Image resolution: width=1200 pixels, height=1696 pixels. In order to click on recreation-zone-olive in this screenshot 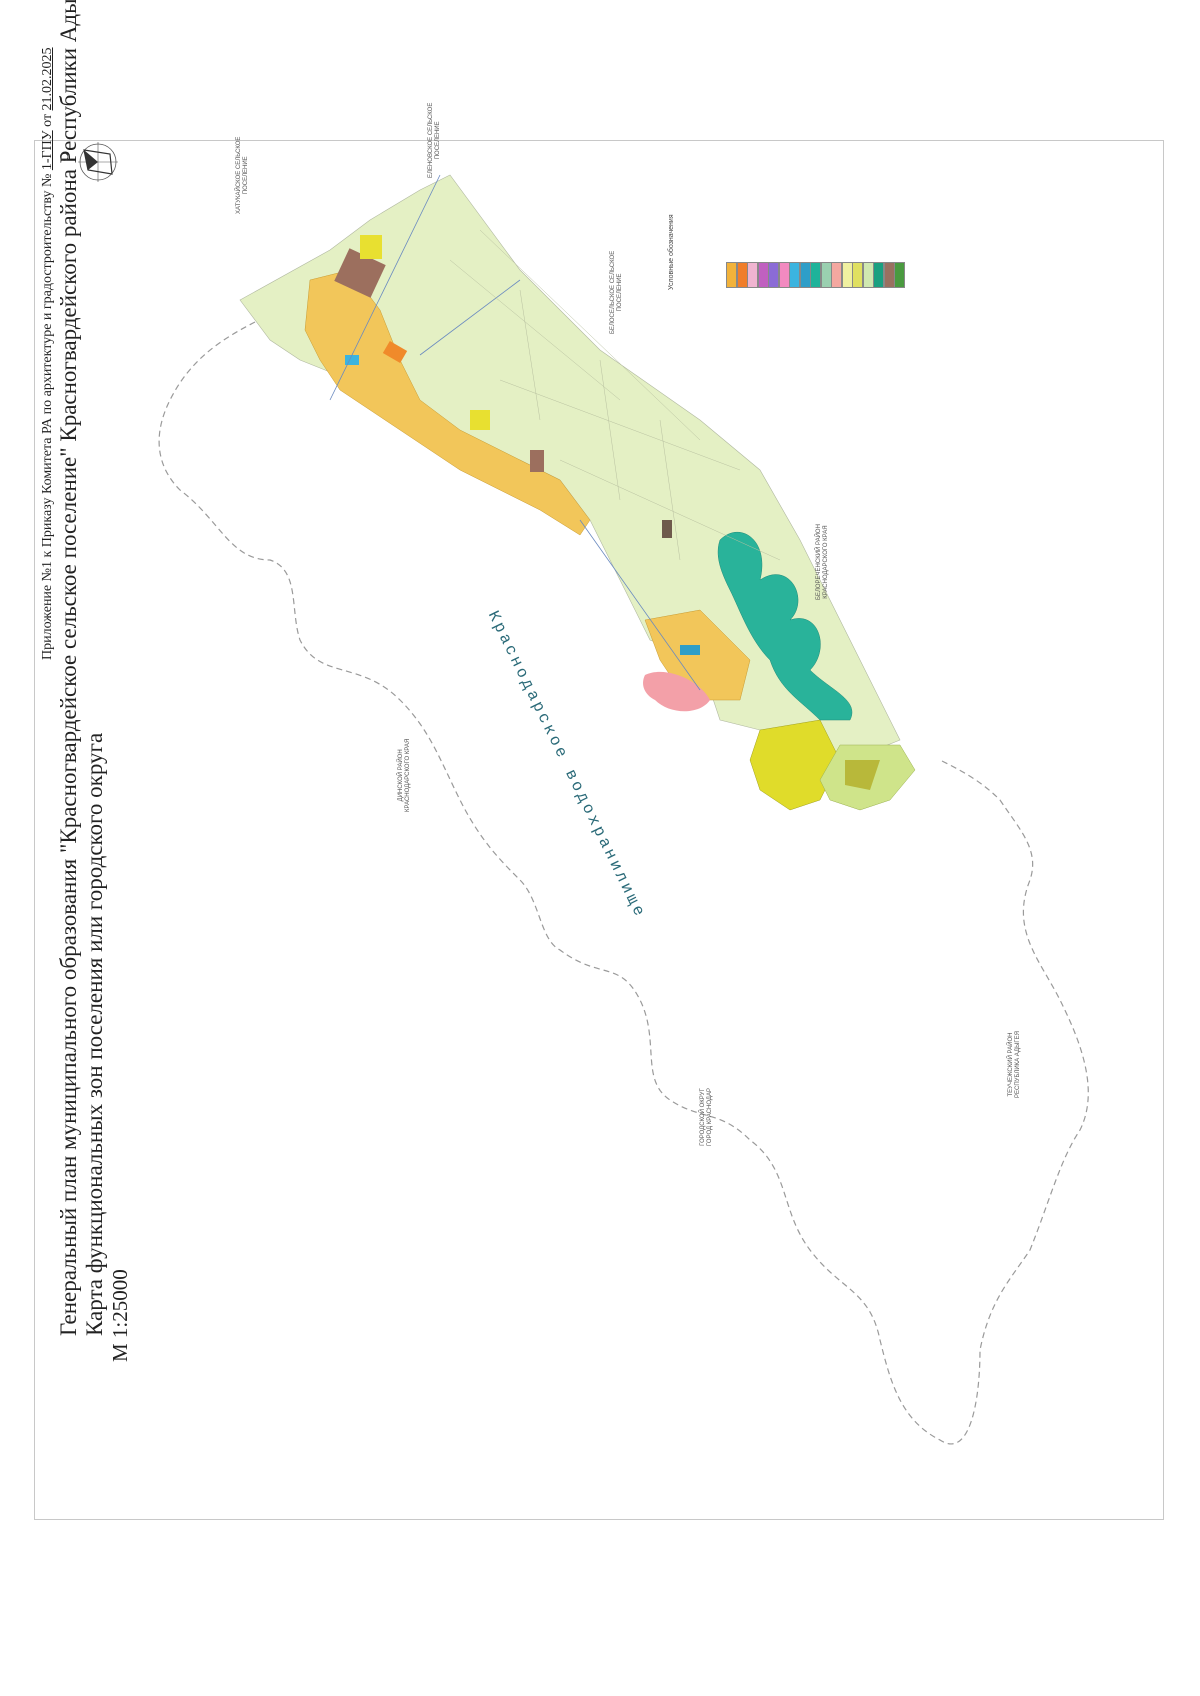, I will do `click(862, 775)`.